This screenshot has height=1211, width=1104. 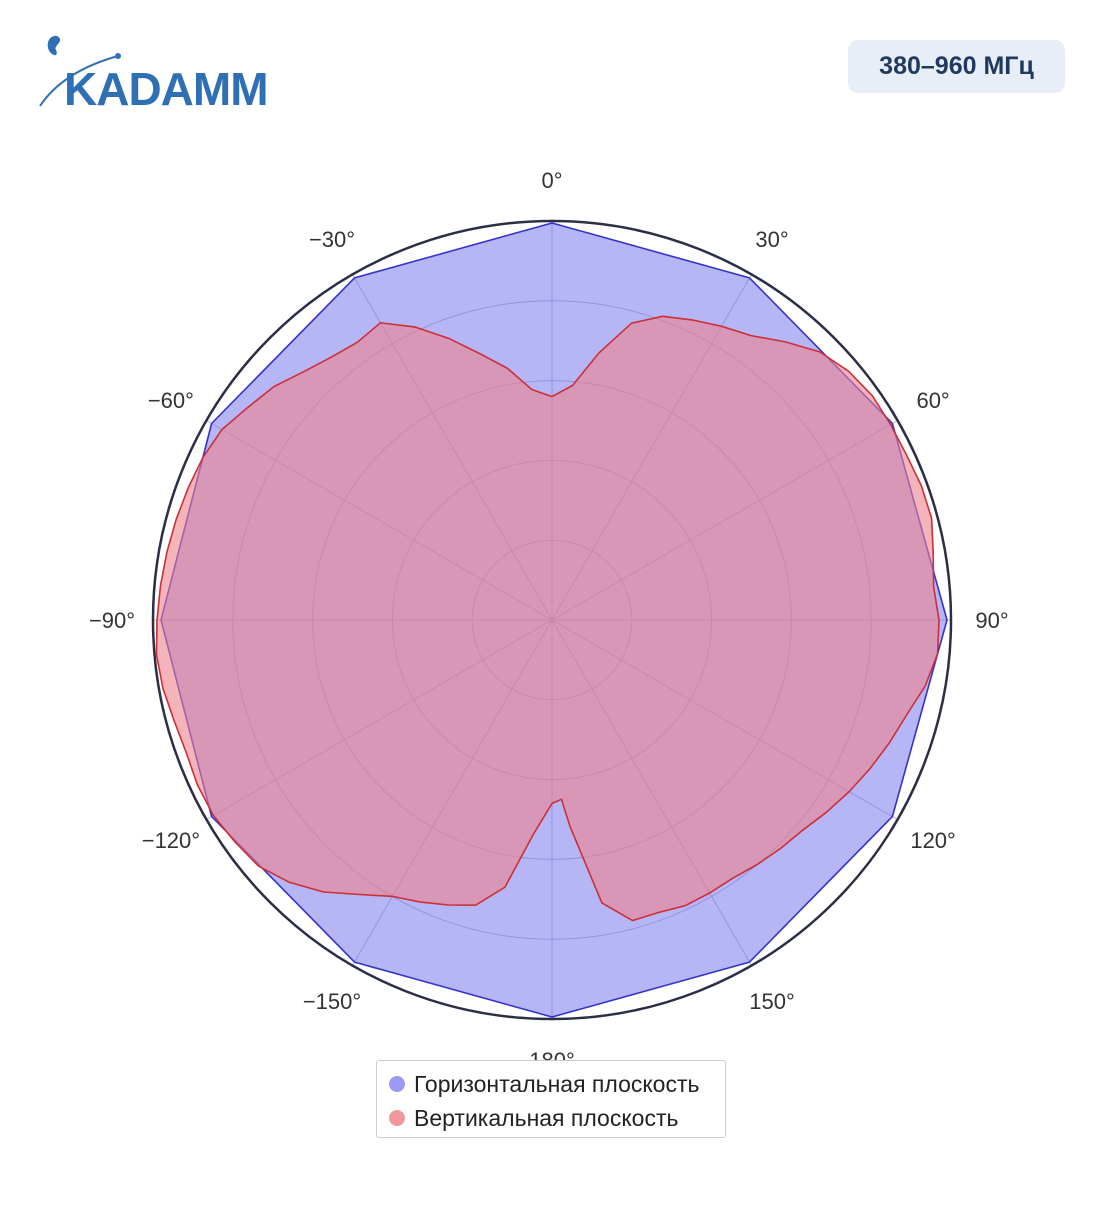 I want to click on angle-tick-label: 150°, so click(x=772, y=1001).